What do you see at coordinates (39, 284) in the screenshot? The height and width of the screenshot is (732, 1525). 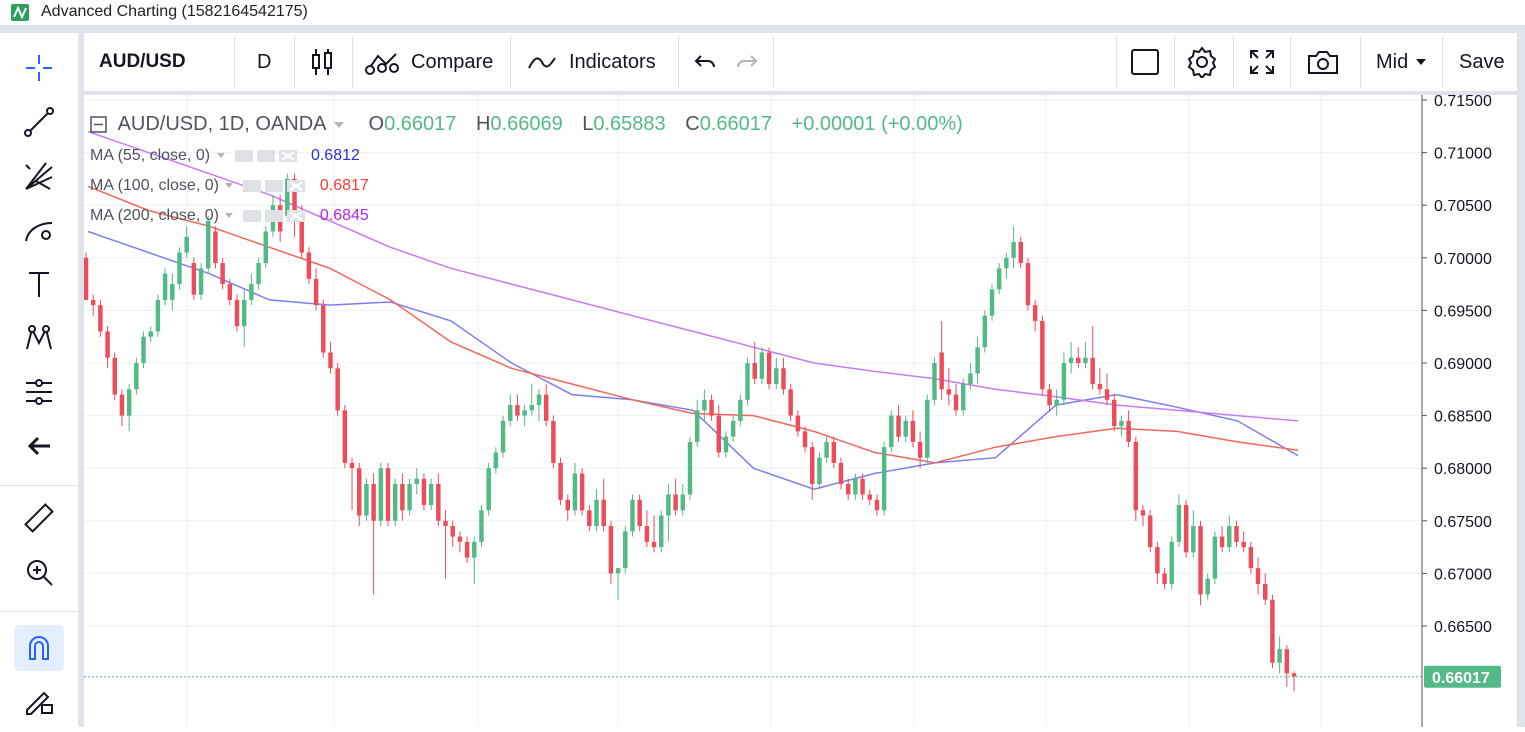 I see `text-tool-button` at bounding box center [39, 284].